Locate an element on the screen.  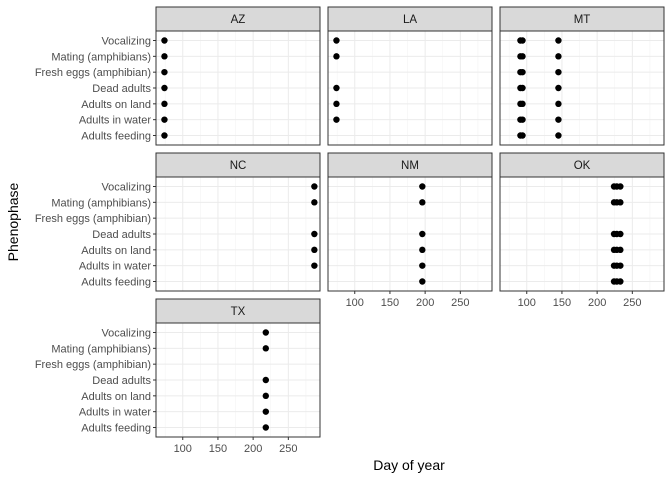
facet-strip-la is located at coordinates (410, 19).